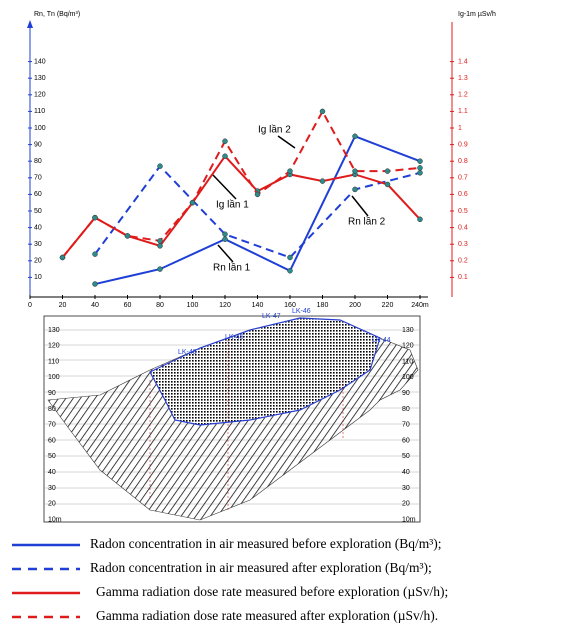 The height and width of the screenshot is (637, 576). What do you see at coordinates (40, 128) in the screenshot?
I see `y-tick-label: 100` at bounding box center [40, 128].